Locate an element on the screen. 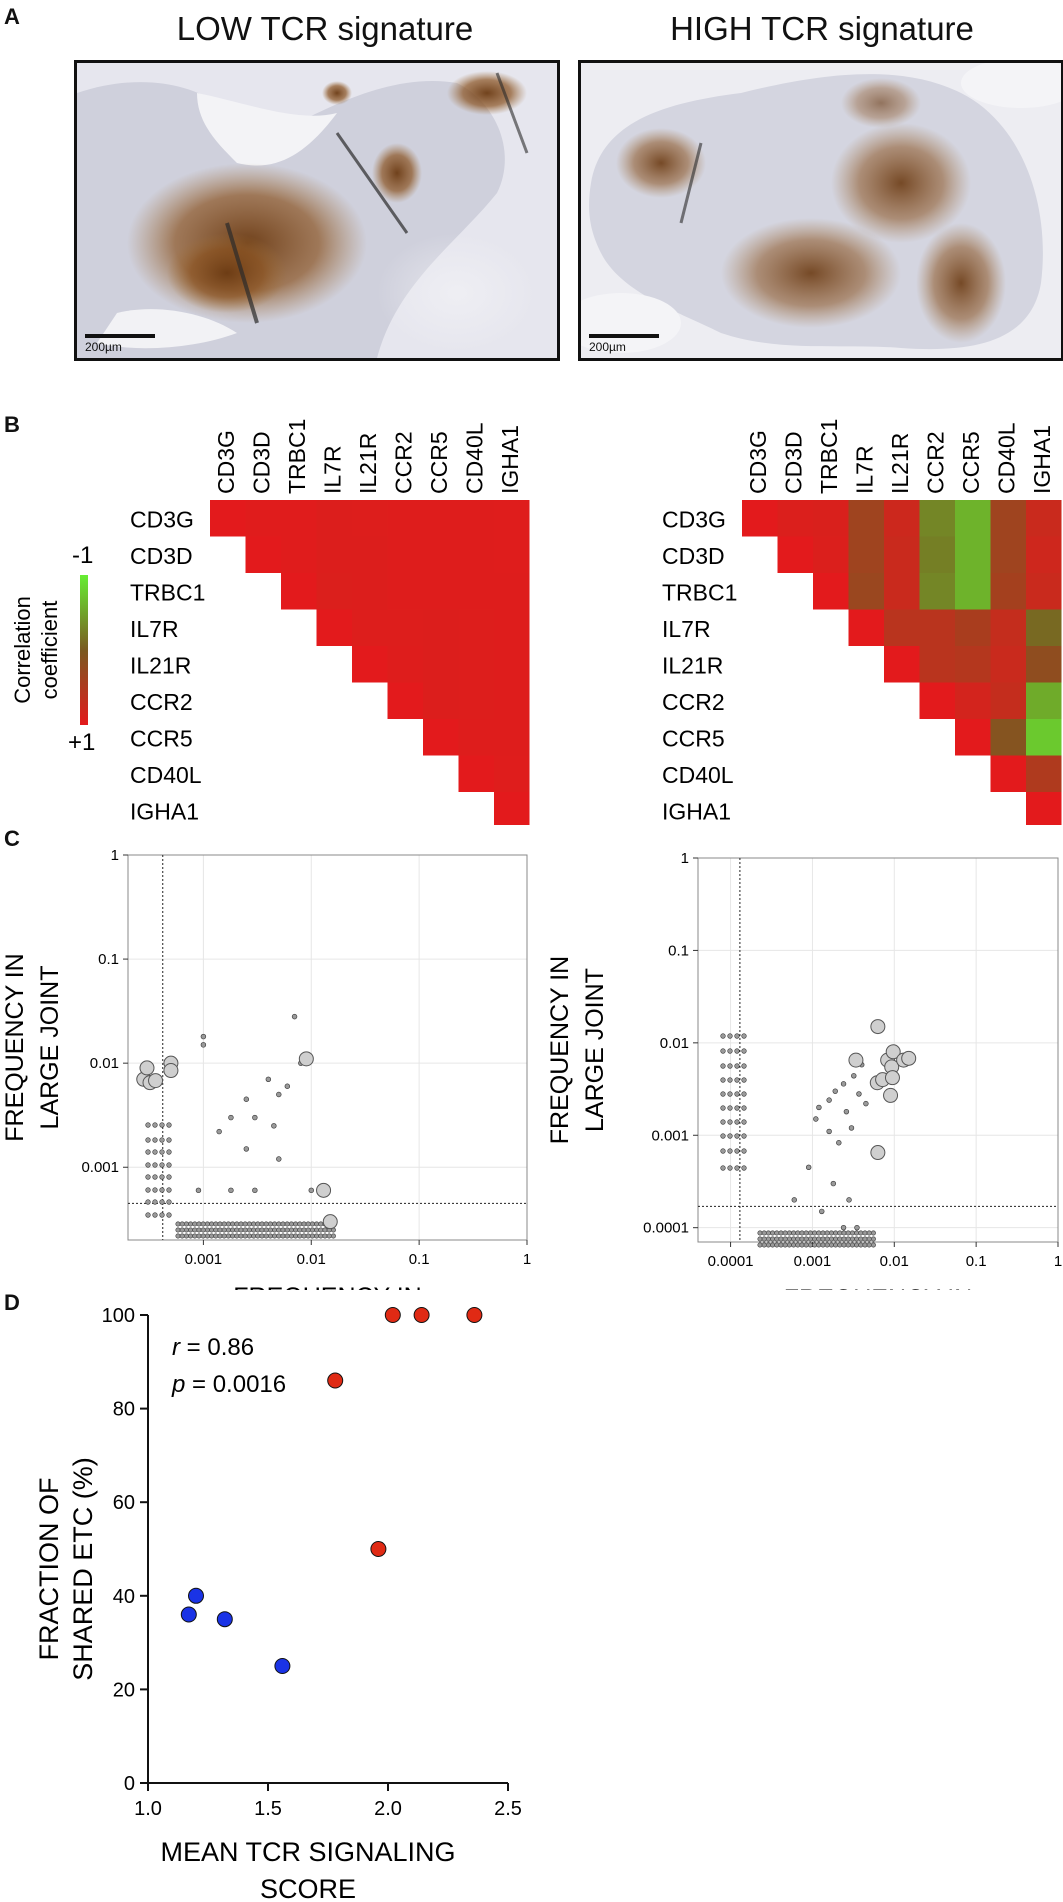  legend-title-line2: coefficient is located at coordinates (49, 650).